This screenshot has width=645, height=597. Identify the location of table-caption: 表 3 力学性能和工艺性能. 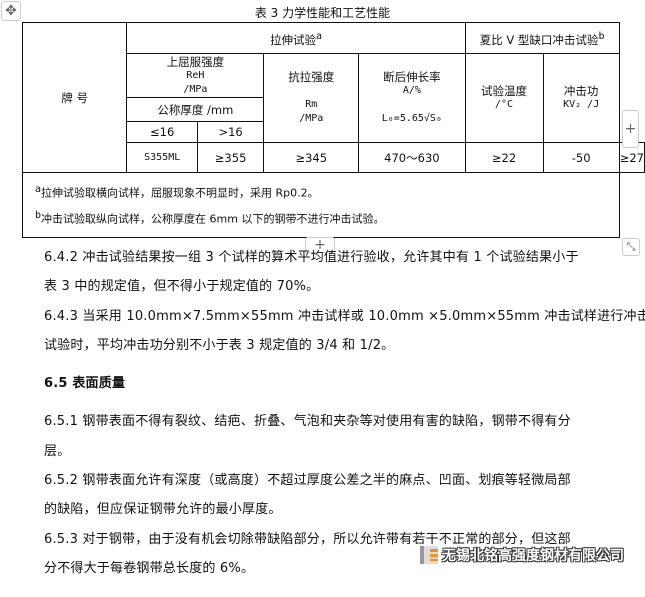
(322, 13).